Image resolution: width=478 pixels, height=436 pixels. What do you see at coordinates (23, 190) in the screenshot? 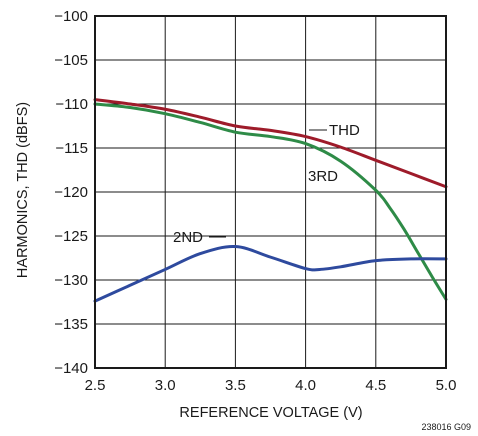
I see `y-axis-label: HARMONICS, THD (dBFS)` at bounding box center [23, 190].